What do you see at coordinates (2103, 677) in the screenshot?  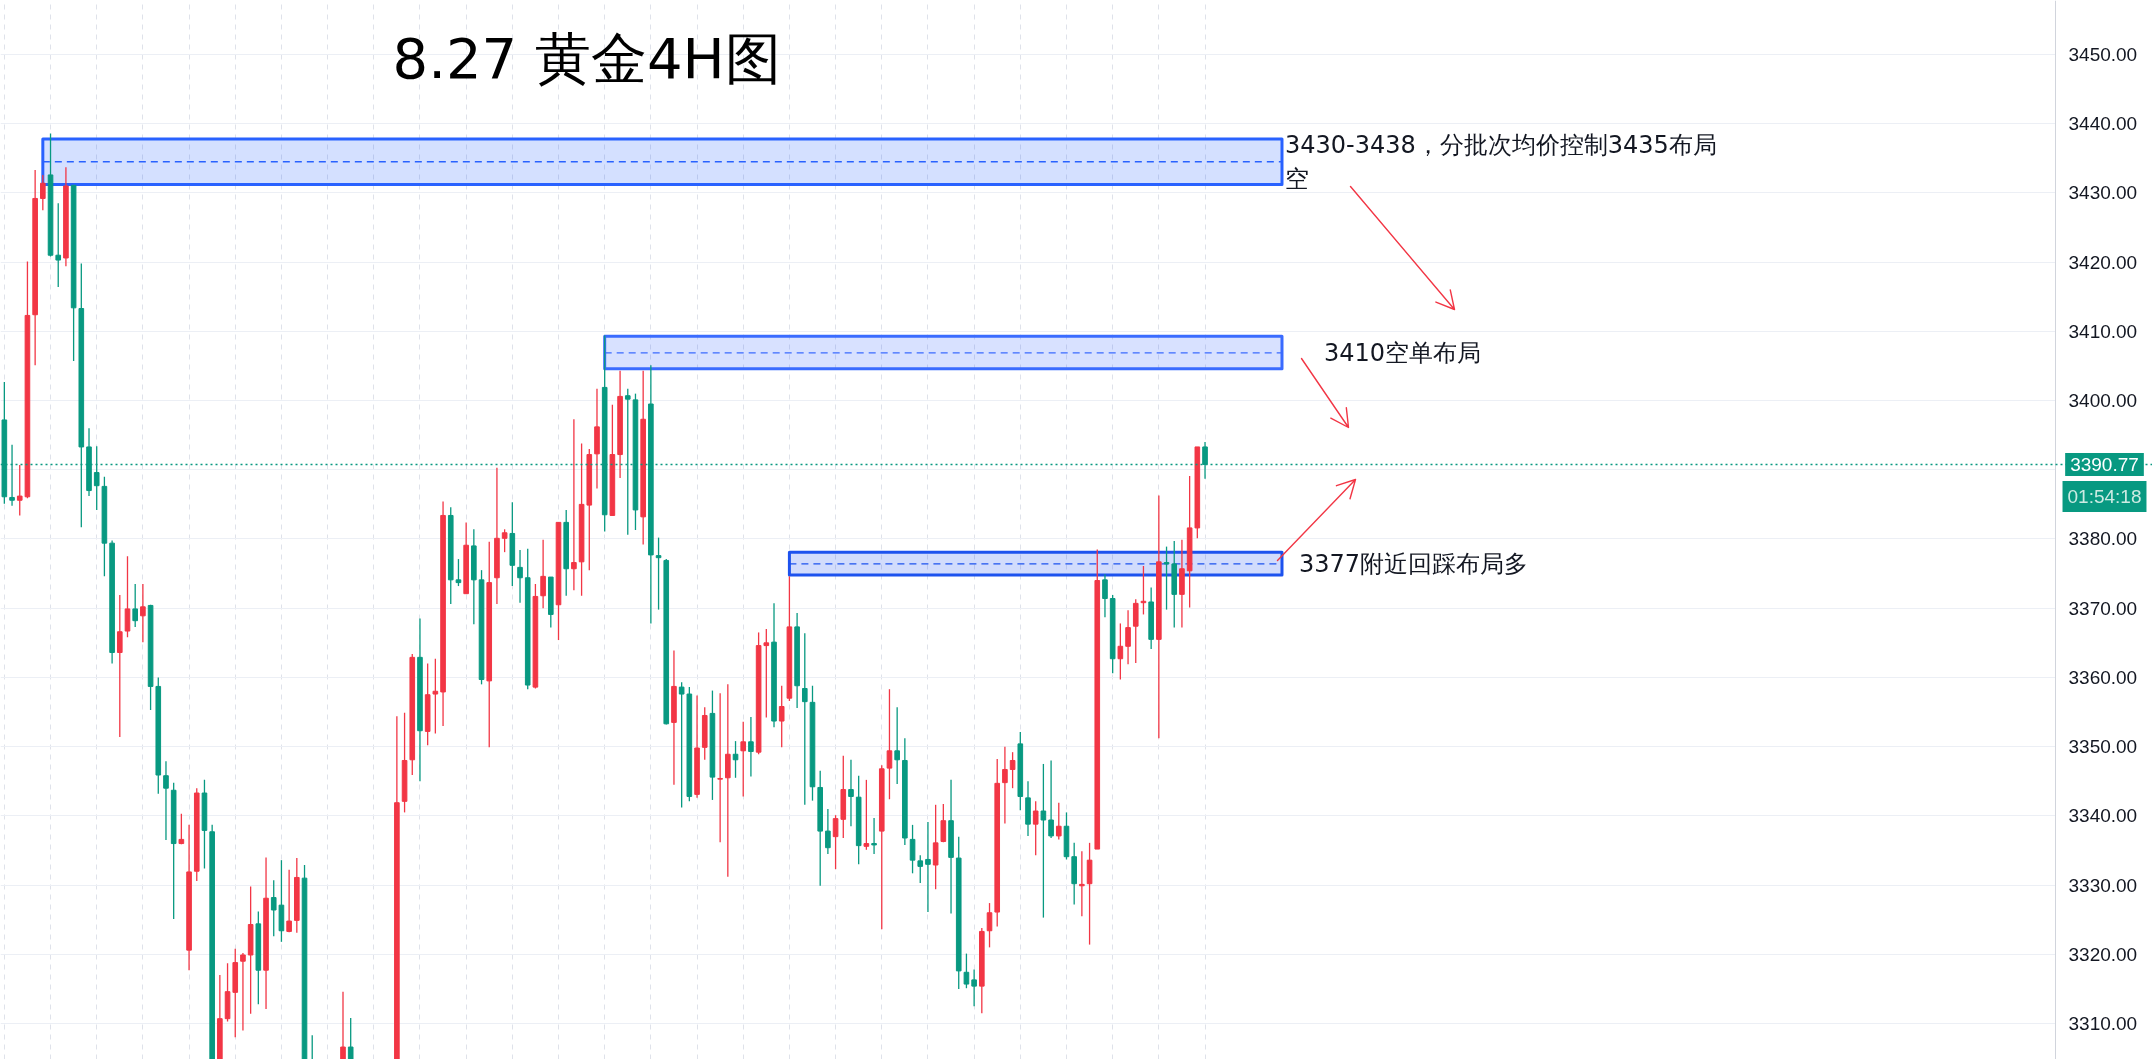 I see `y-tick-label: 3360.00` at bounding box center [2103, 677].